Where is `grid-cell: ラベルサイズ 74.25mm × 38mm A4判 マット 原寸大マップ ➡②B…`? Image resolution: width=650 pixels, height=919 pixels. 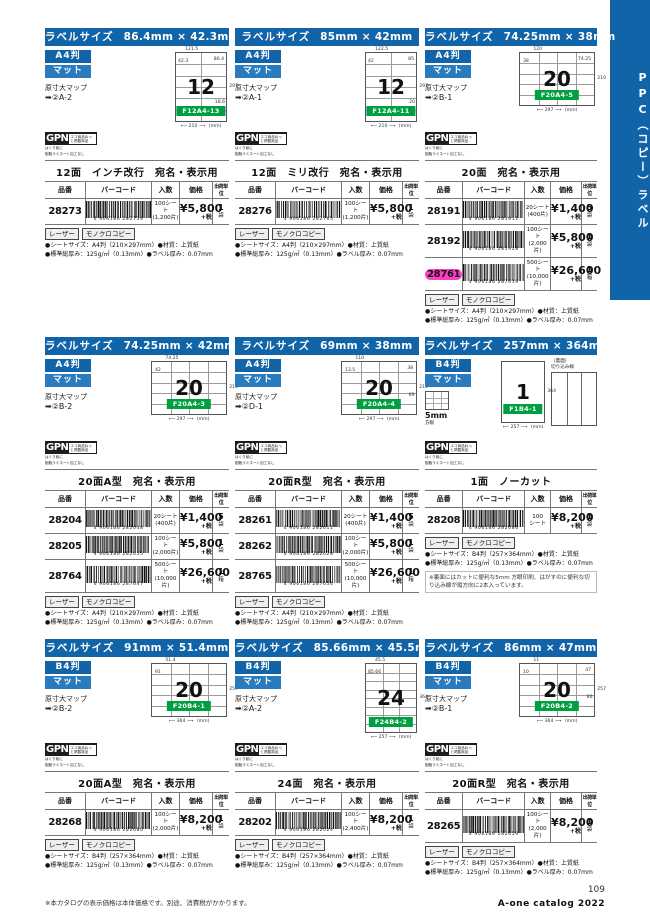 grid-cell: ラベルサイズ 74.25mm × 38mm A4判 マット 原寸大マップ ➡②B… is located at coordinates (520, 182).